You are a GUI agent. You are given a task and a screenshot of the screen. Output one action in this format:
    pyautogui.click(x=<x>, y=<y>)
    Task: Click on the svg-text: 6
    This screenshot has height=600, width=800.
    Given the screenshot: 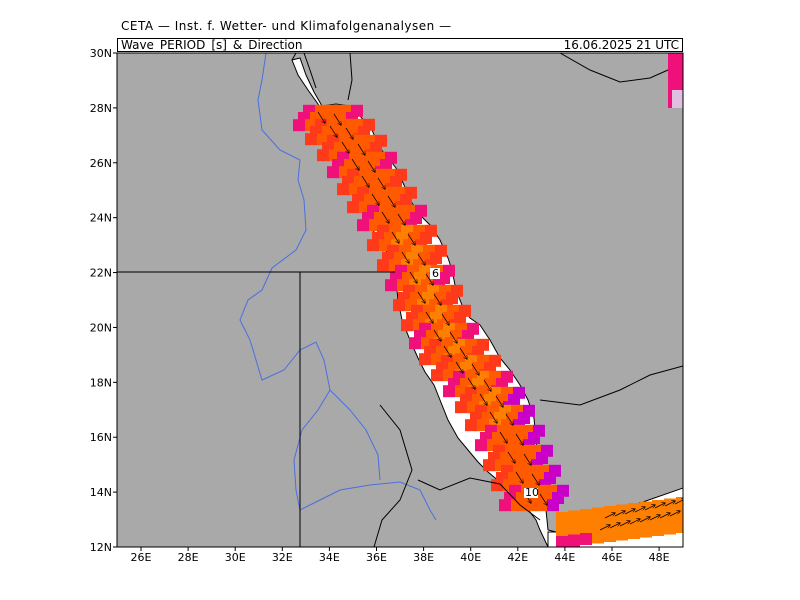 What is the action you would take?
    pyautogui.click(x=435, y=273)
    